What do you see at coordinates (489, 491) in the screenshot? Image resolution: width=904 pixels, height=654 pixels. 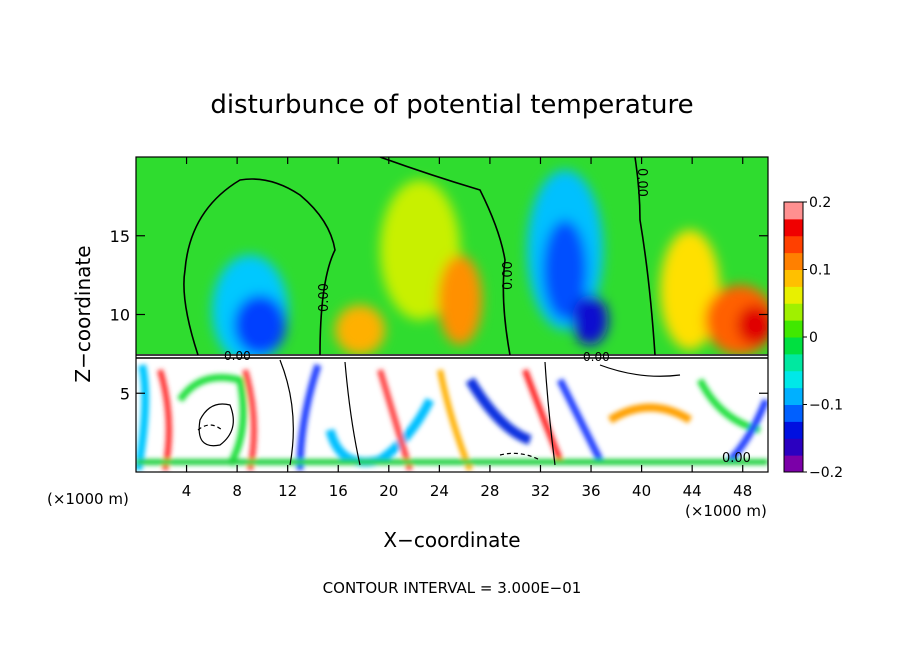 I see `x-tick-label: 28` at bounding box center [489, 491].